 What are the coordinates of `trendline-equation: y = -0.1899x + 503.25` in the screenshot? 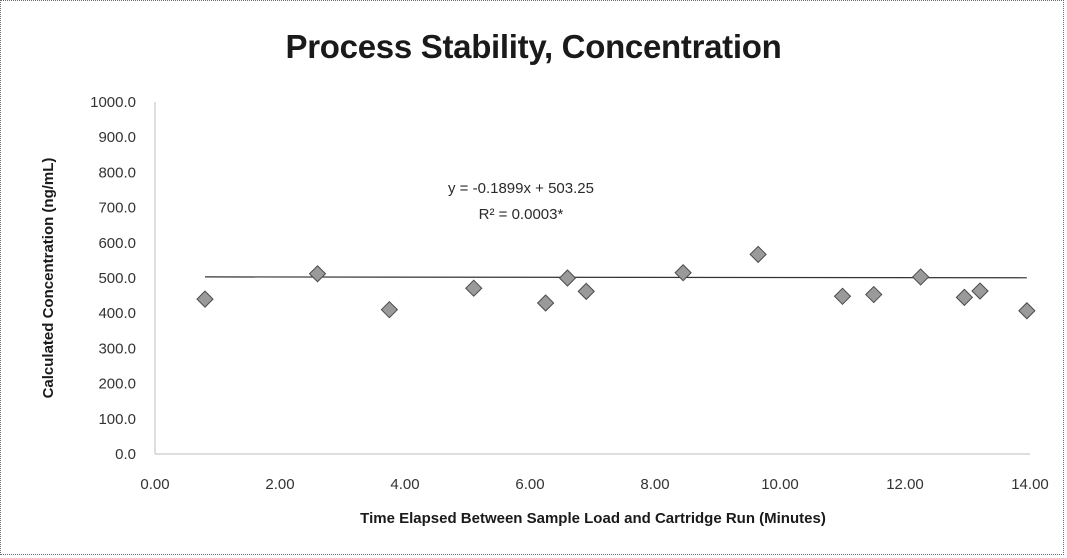 It's located at (521, 188).